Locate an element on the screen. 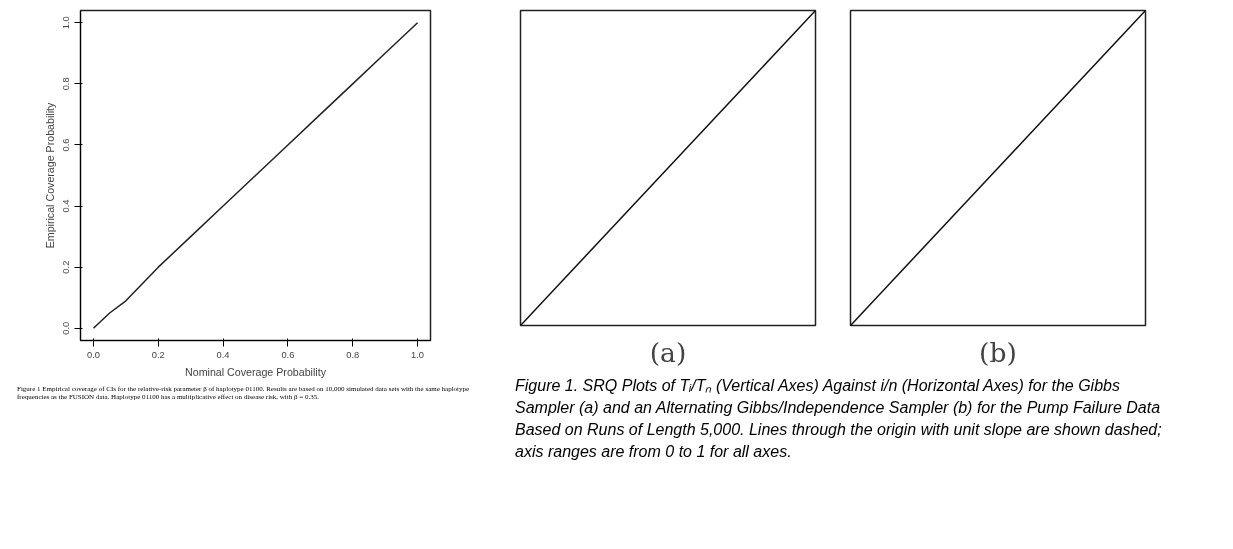 This screenshot has width=1233, height=549. x-tick-label: 0.4 is located at coordinates (223, 354).